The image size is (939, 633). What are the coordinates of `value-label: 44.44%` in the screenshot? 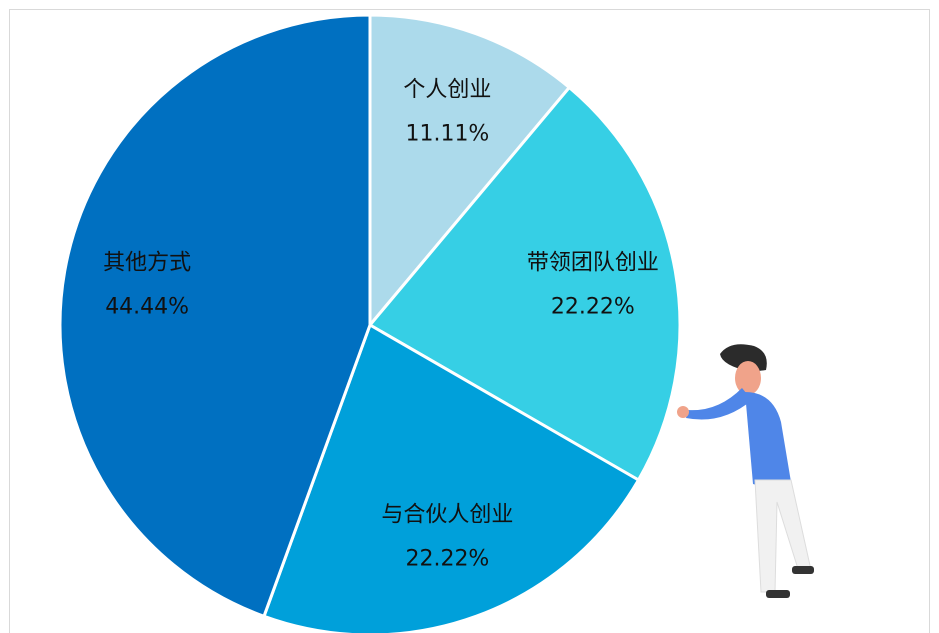 It's located at (147, 307).